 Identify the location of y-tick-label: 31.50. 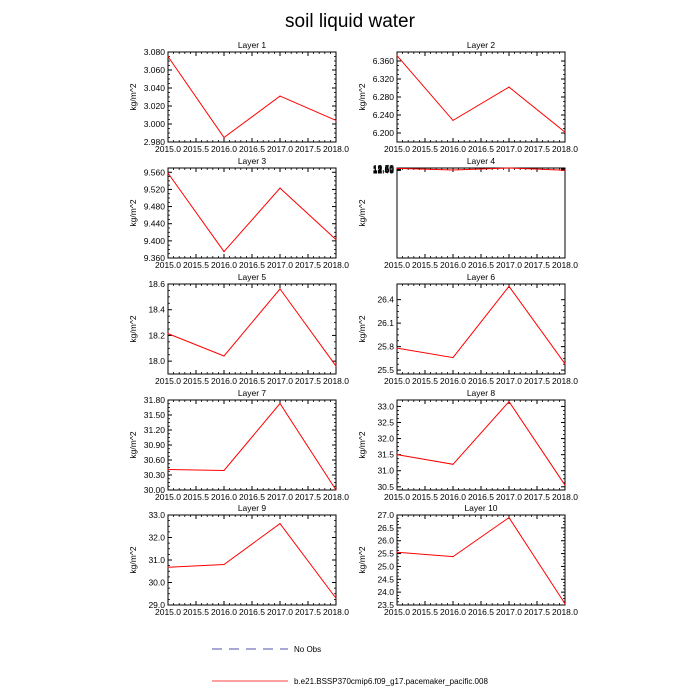
(155, 415).